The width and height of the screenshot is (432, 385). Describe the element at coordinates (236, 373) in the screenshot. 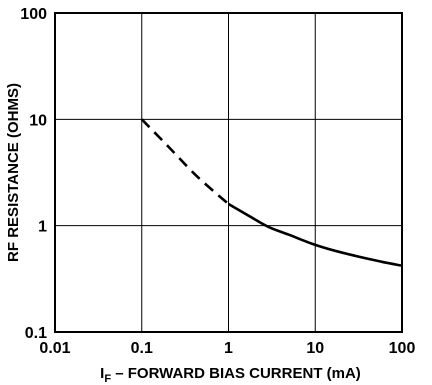

I see `x-axis-label-rest: – FORWARD BIAS CURRENT (mA)` at that location.